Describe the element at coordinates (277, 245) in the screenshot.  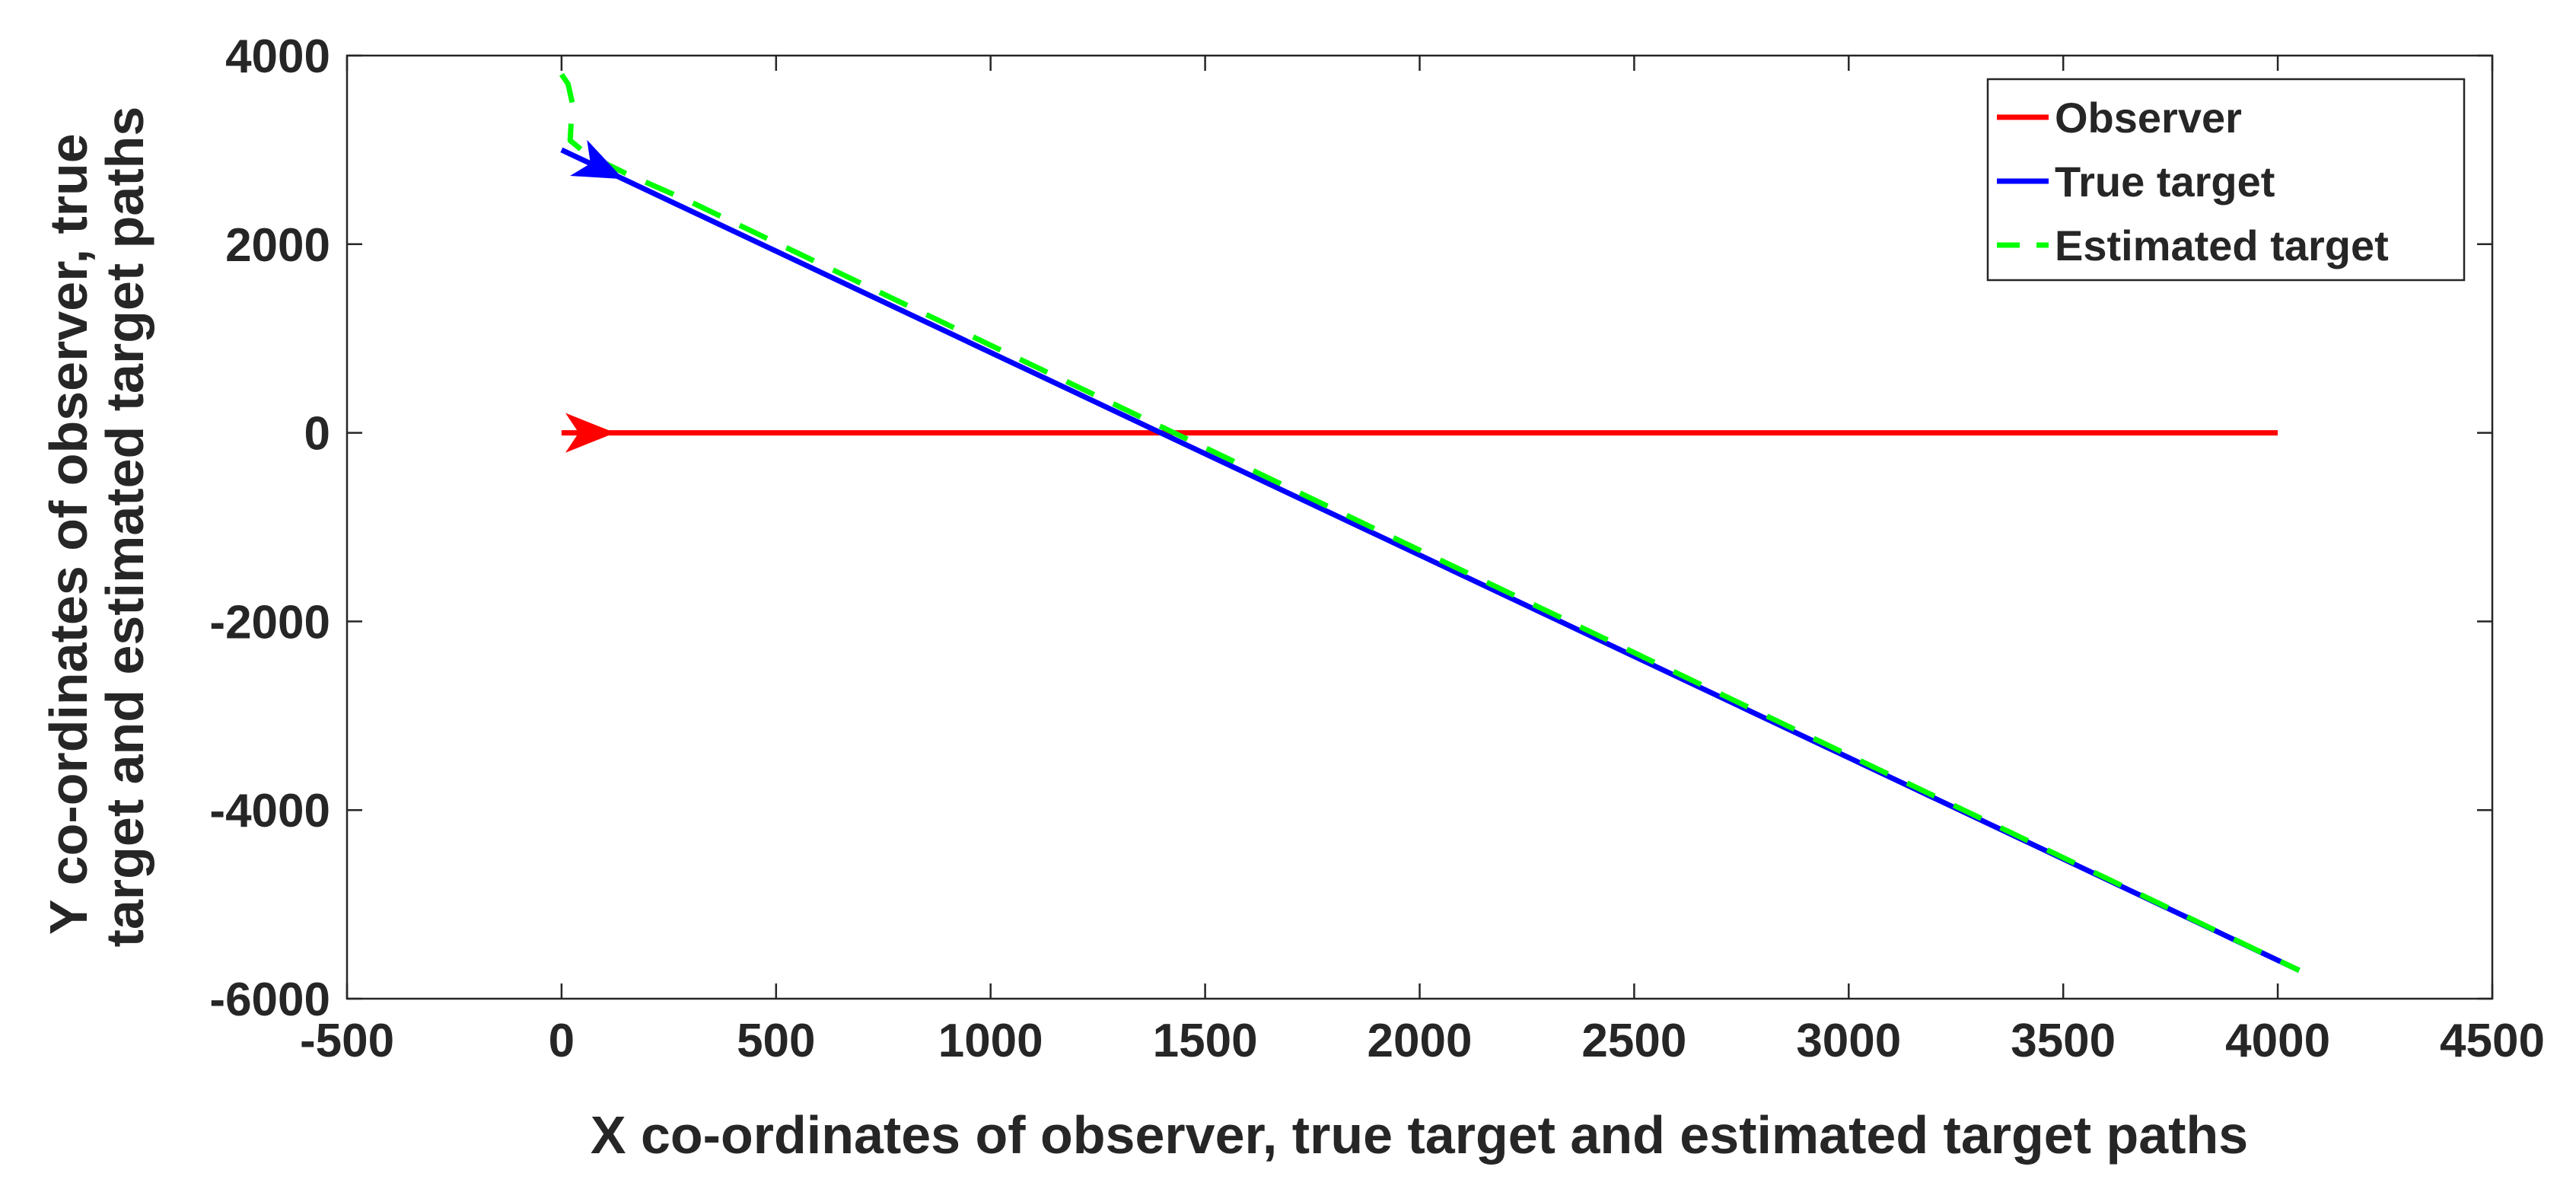
I see `y-tick-label: 2000` at that location.